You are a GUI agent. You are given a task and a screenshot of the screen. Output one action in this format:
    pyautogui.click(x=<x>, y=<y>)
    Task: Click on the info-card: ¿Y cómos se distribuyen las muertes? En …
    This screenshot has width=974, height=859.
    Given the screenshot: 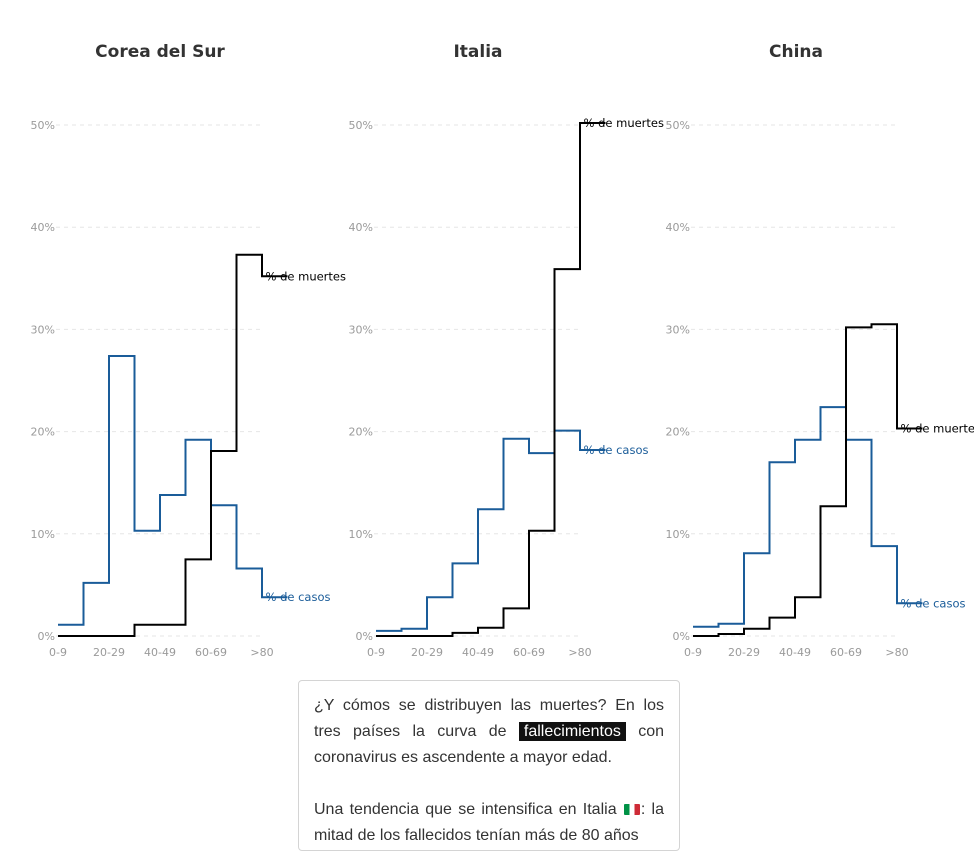 What is the action you would take?
    pyautogui.click(x=489, y=765)
    